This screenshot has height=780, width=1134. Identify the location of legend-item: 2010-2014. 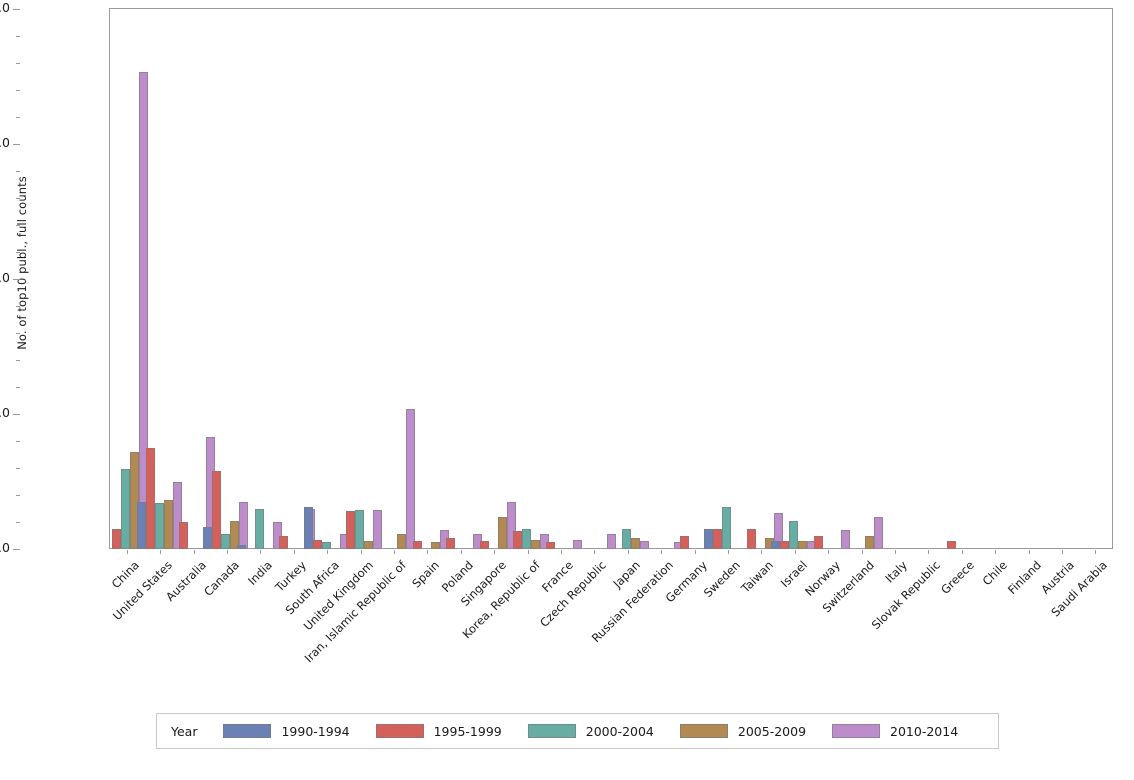
(895, 731).